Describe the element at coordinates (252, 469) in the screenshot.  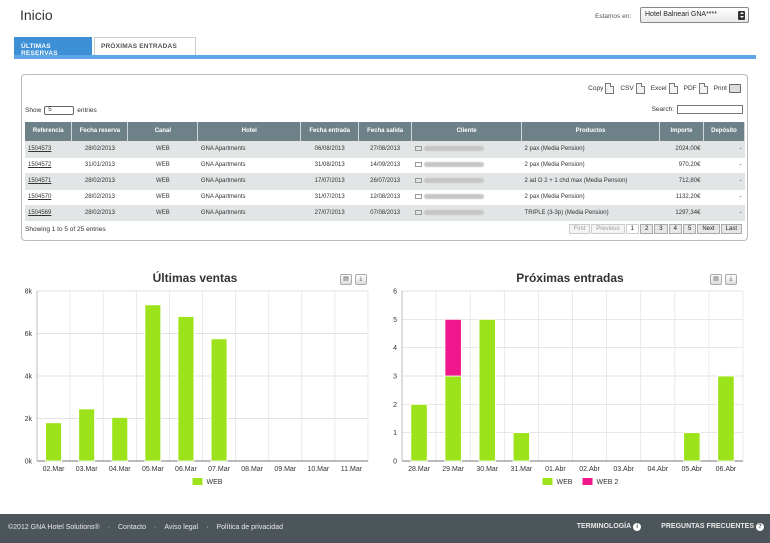
I see `x-tick-label: 08.Mar` at that location.